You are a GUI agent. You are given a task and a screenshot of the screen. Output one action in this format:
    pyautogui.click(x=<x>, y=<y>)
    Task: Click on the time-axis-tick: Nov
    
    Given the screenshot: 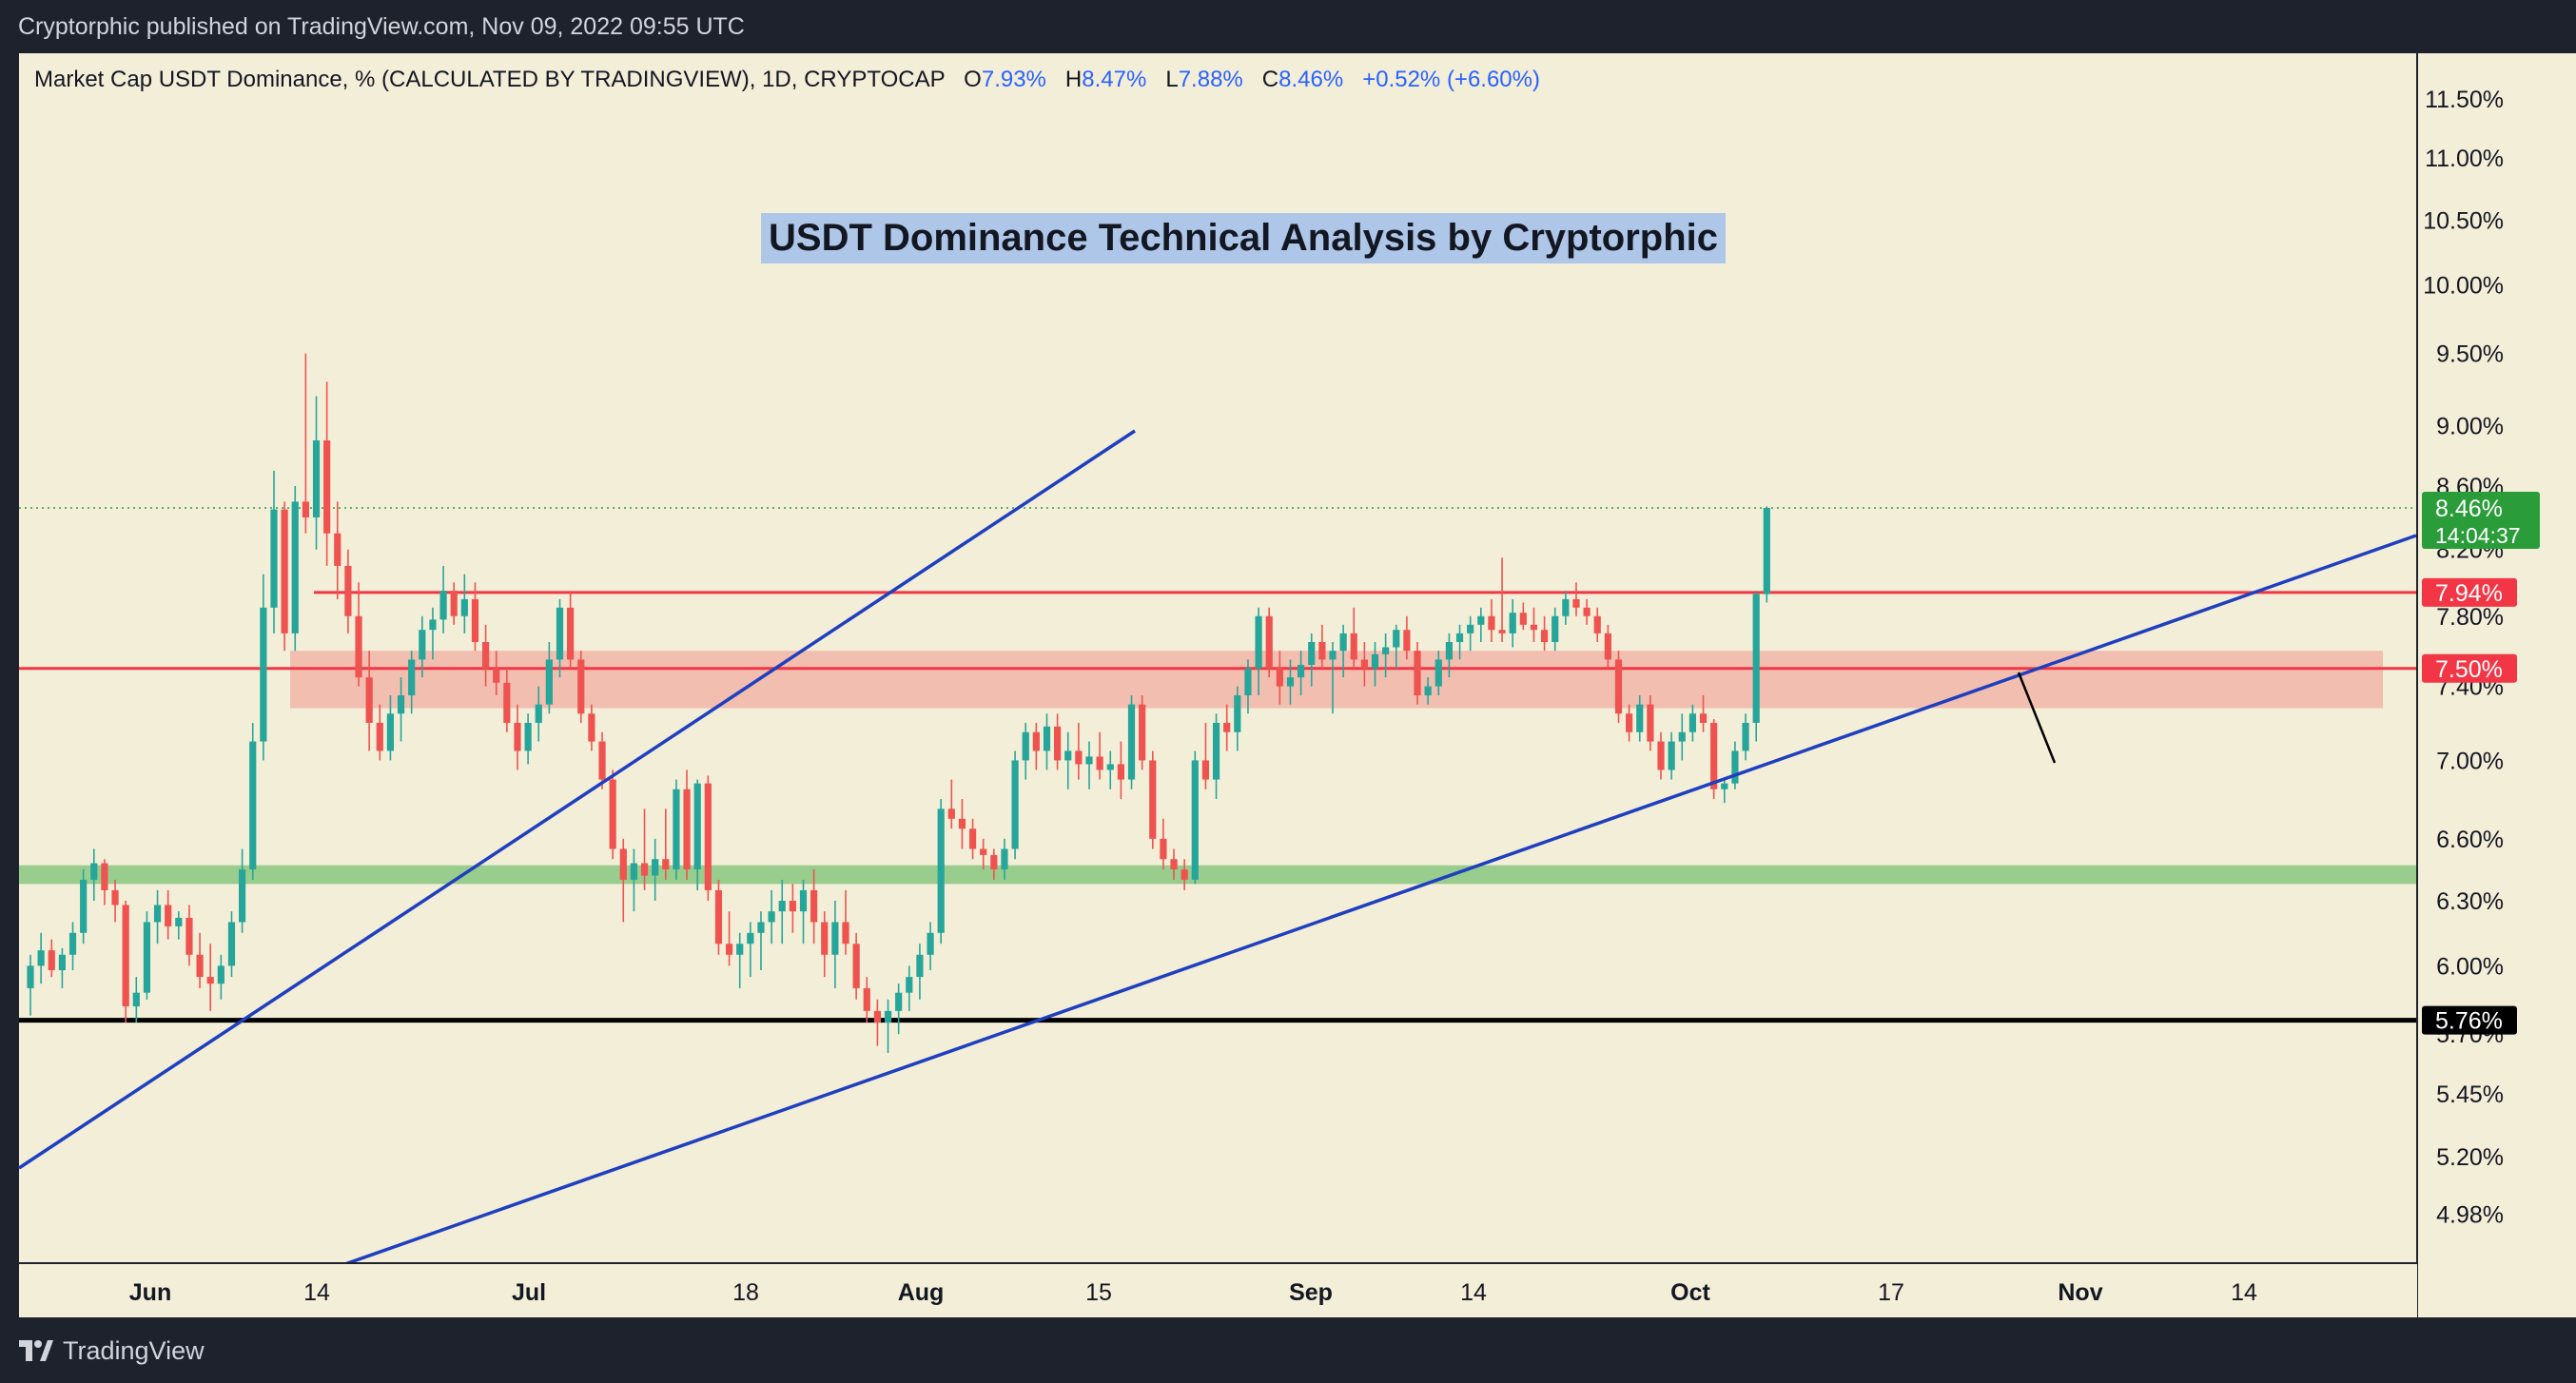 What is the action you would take?
    pyautogui.click(x=2080, y=1292)
    